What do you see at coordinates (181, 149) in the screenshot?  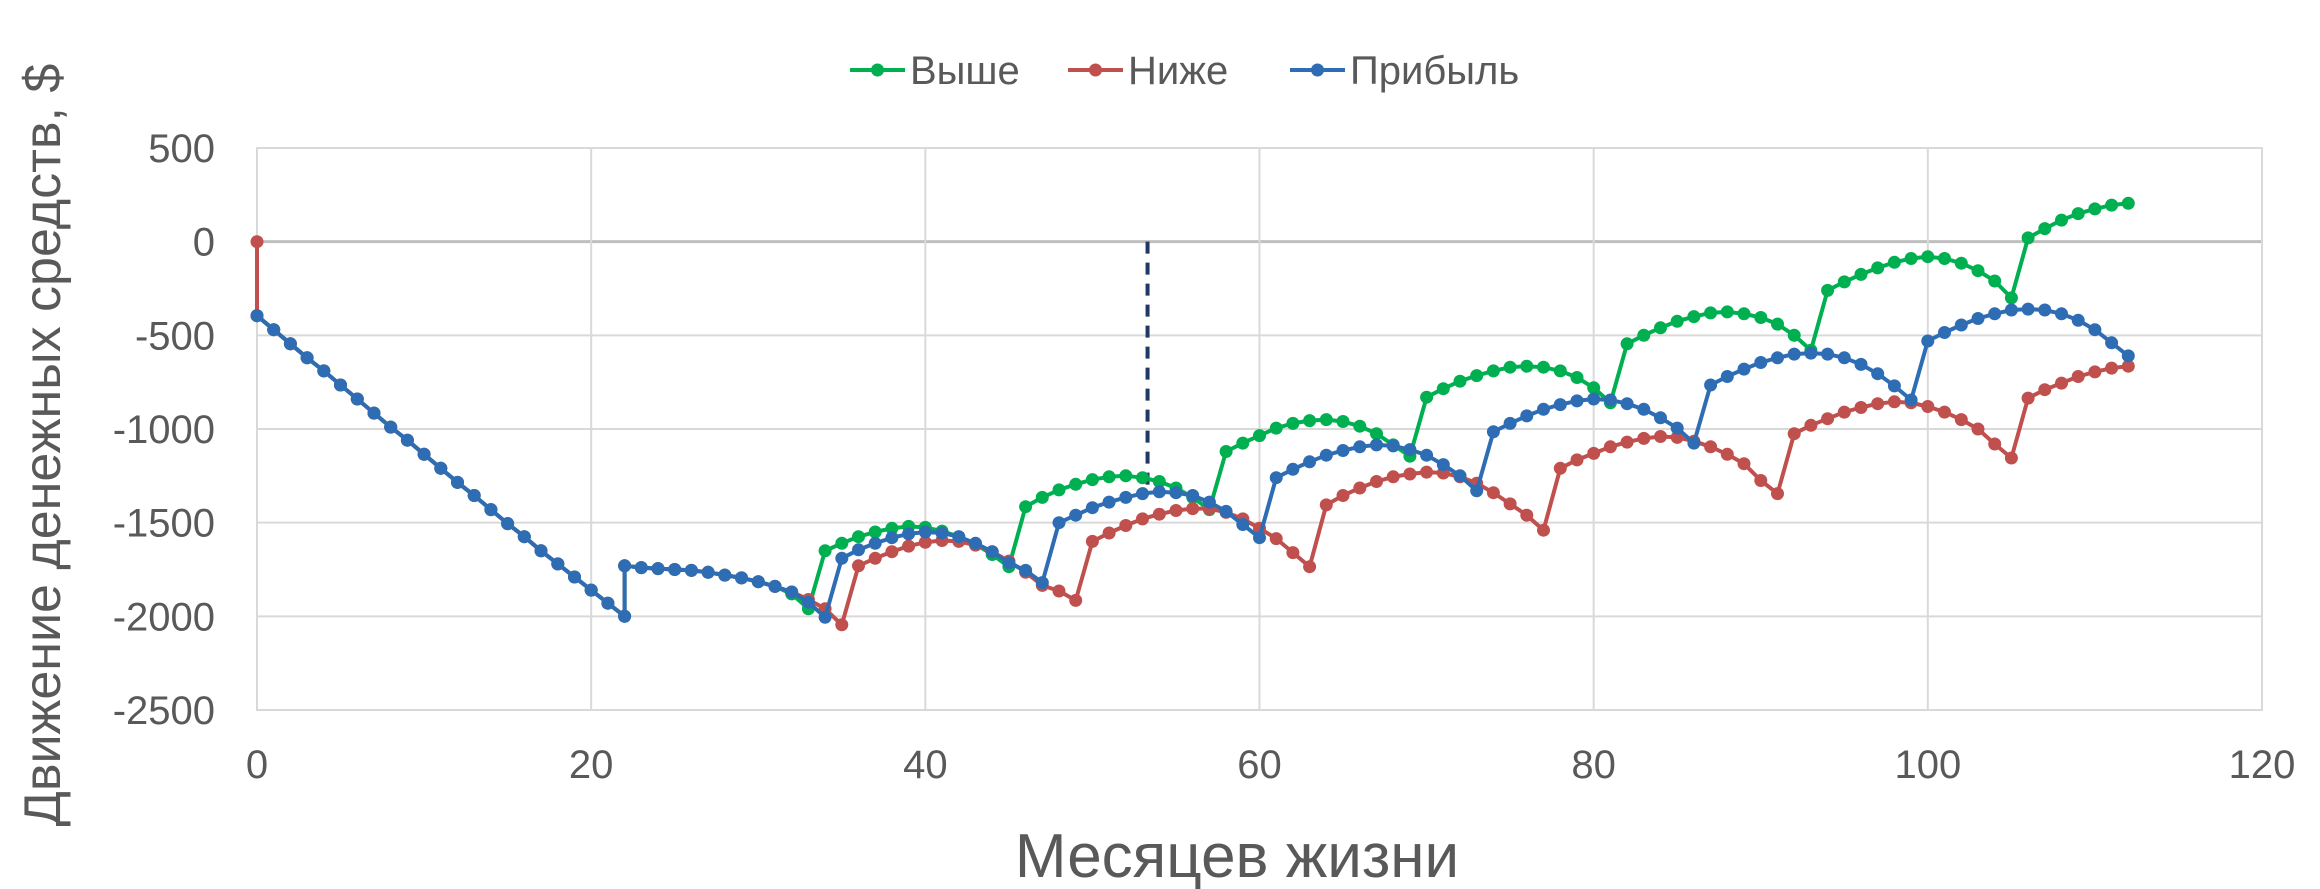 I see `y-tick-label: 500` at bounding box center [181, 149].